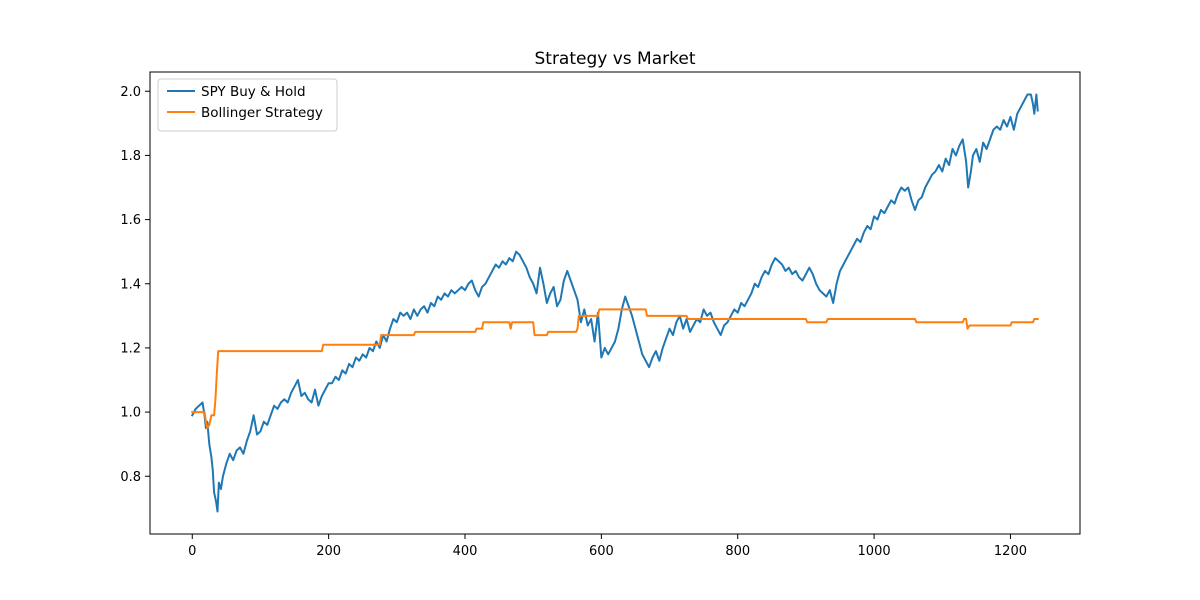  What do you see at coordinates (874, 551) in the screenshot?
I see `x-tick-label: 1000` at bounding box center [874, 551].